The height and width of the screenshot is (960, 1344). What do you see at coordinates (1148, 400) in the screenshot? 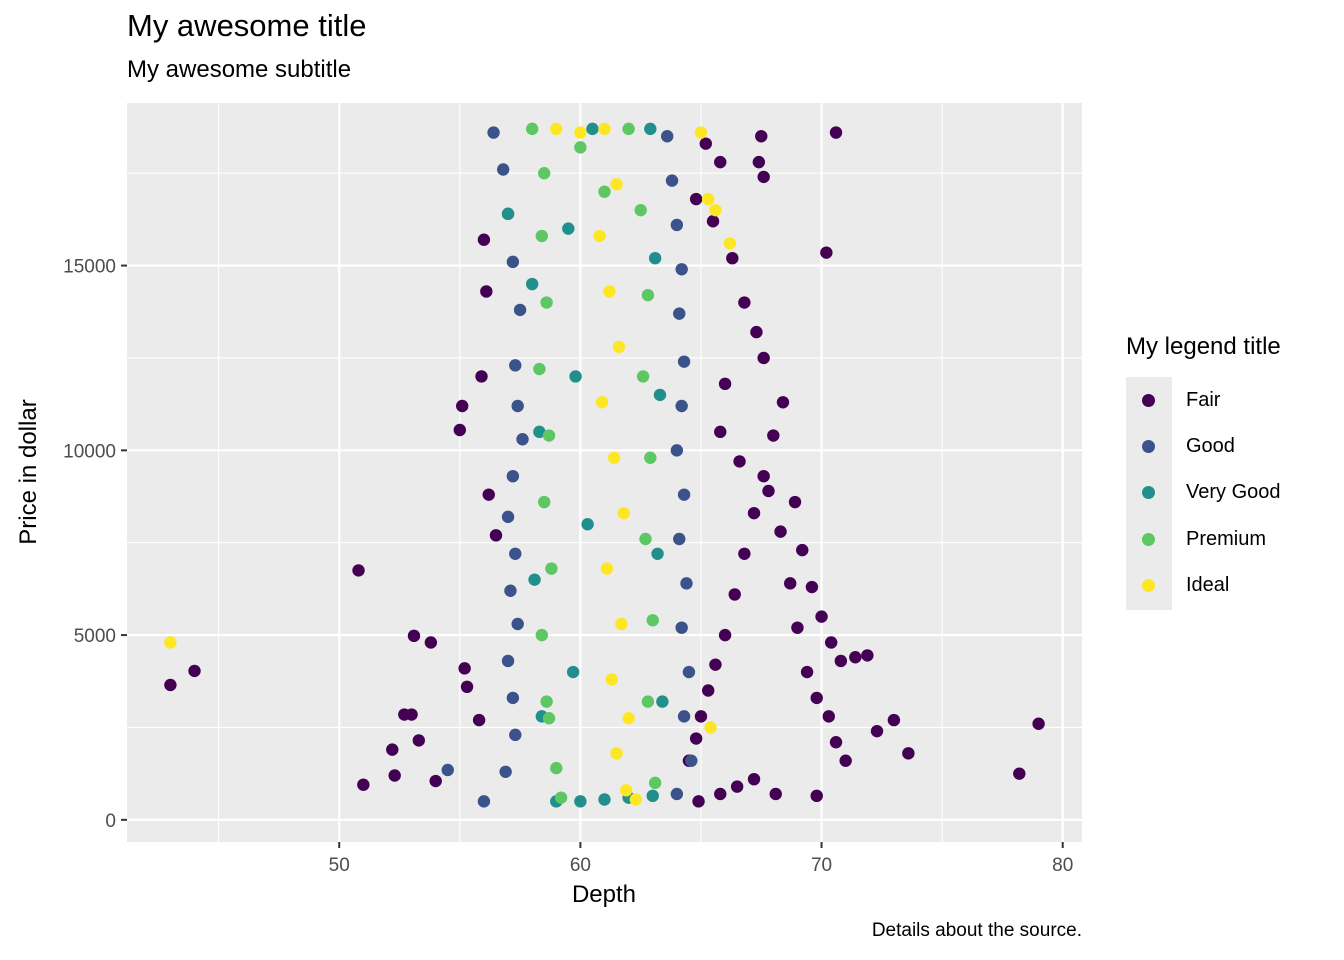
I see `legend-swatch-fair` at bounding box center [1148, 400].